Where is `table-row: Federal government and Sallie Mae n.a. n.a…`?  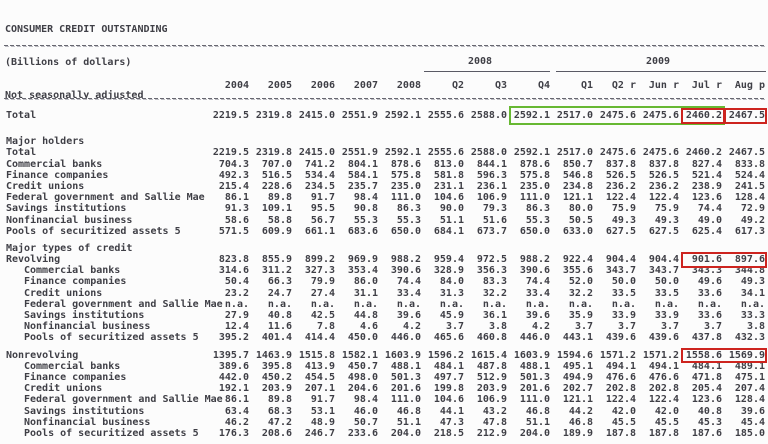 table-row: Federal government and Sallie Mae n.a. n.a… is located at coordinates (384, 304).